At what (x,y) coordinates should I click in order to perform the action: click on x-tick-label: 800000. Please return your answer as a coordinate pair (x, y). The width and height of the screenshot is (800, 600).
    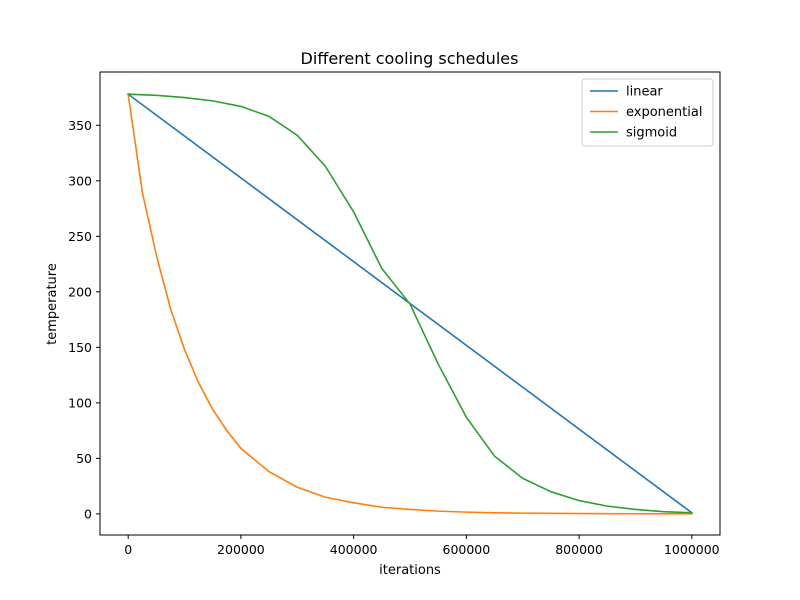
    Looking at the image, I should click on (579, 549).